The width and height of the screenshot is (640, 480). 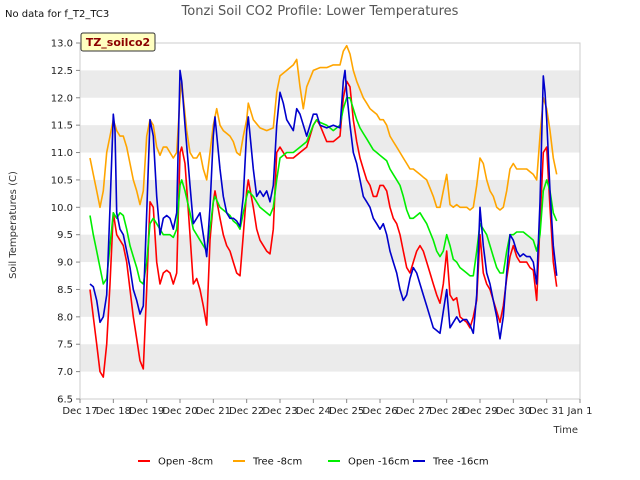 I want to click on x-tick-label: Dec 21, so click(x=213, y=411).